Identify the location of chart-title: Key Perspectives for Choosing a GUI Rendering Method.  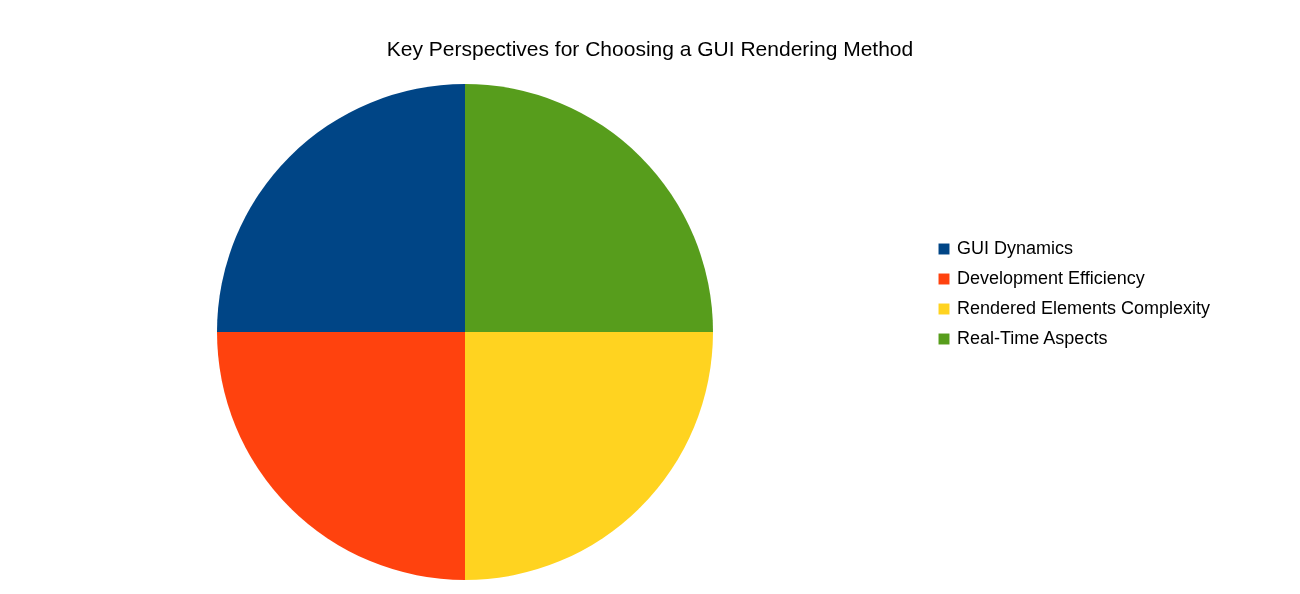
(650, 48).